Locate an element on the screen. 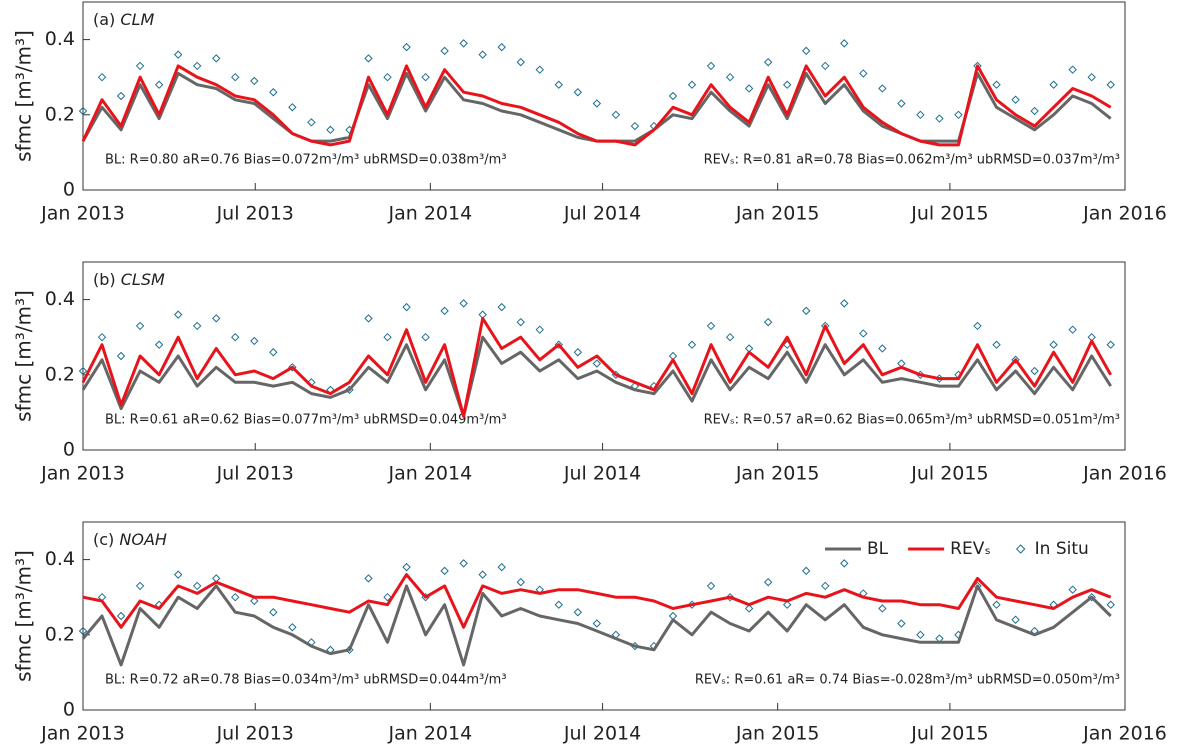 The image size is (1177, 747). panel-model: CLM is located at coordinates (137, 19).